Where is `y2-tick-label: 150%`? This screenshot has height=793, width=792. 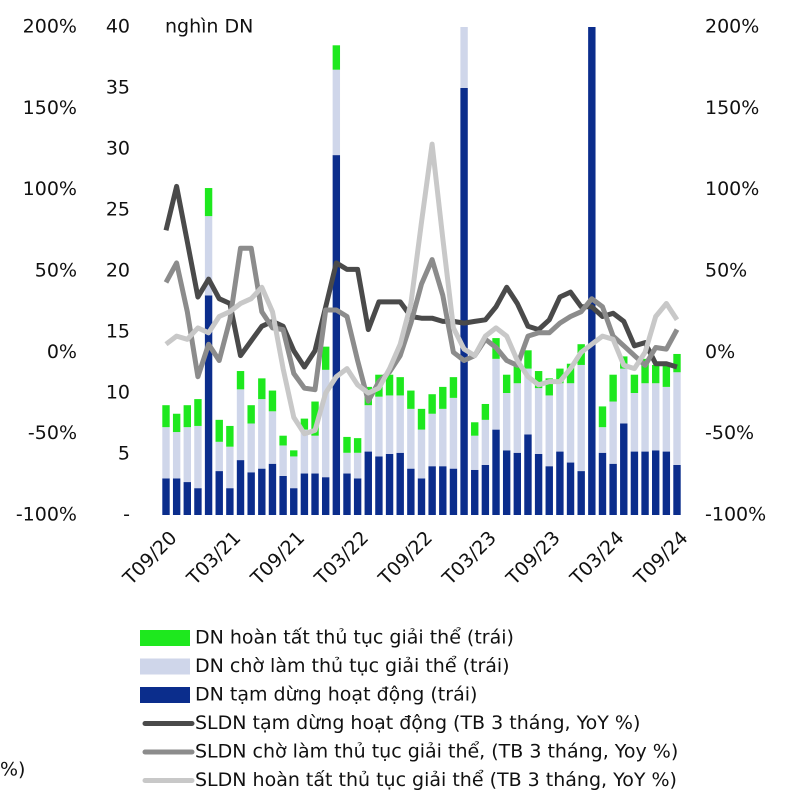 y2-tick-label: 150% is located at coordinates (50, 108).